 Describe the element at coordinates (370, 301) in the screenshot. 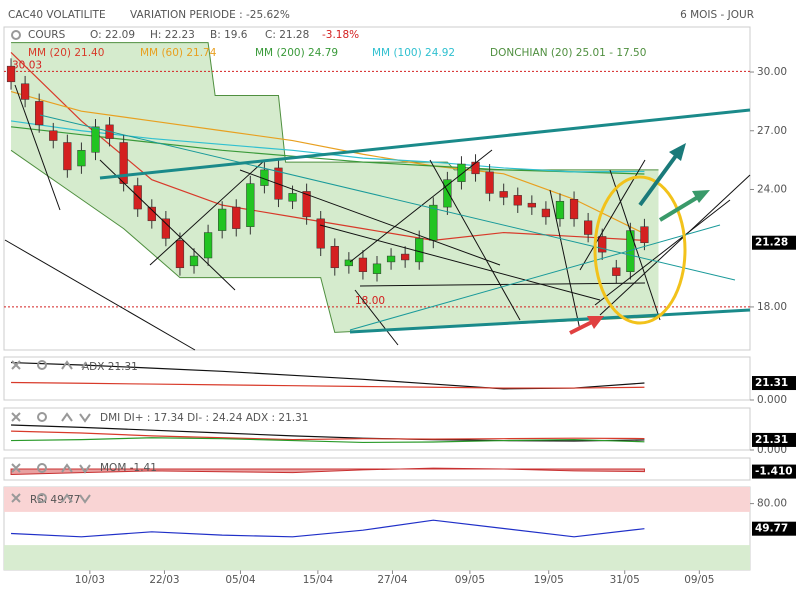

I see `hline-label: 18.00` at that location.